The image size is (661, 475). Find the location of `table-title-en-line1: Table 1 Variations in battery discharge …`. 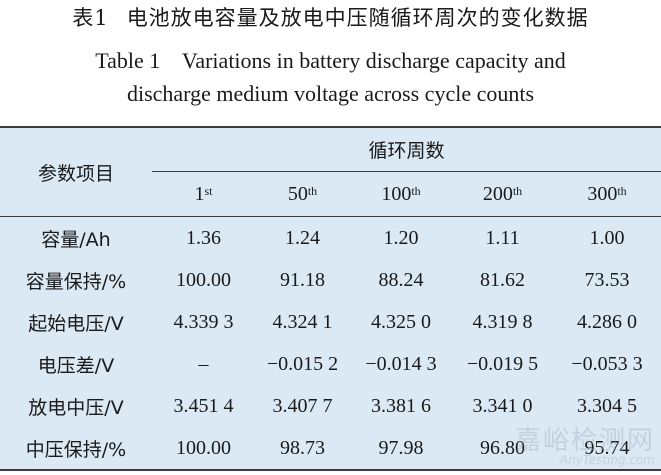

table-title-en-line1: Table 1 Variations in battery discharge … is located at coordinates (330, 60).